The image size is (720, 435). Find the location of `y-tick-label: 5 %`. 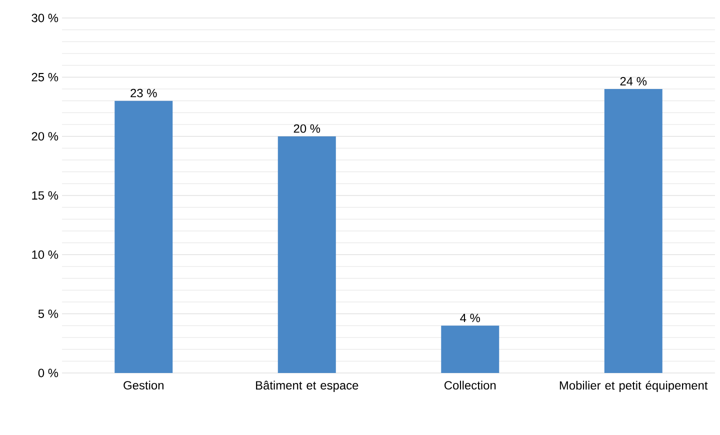

y-tick-label: 5 % is located at coordinates (48, 314).